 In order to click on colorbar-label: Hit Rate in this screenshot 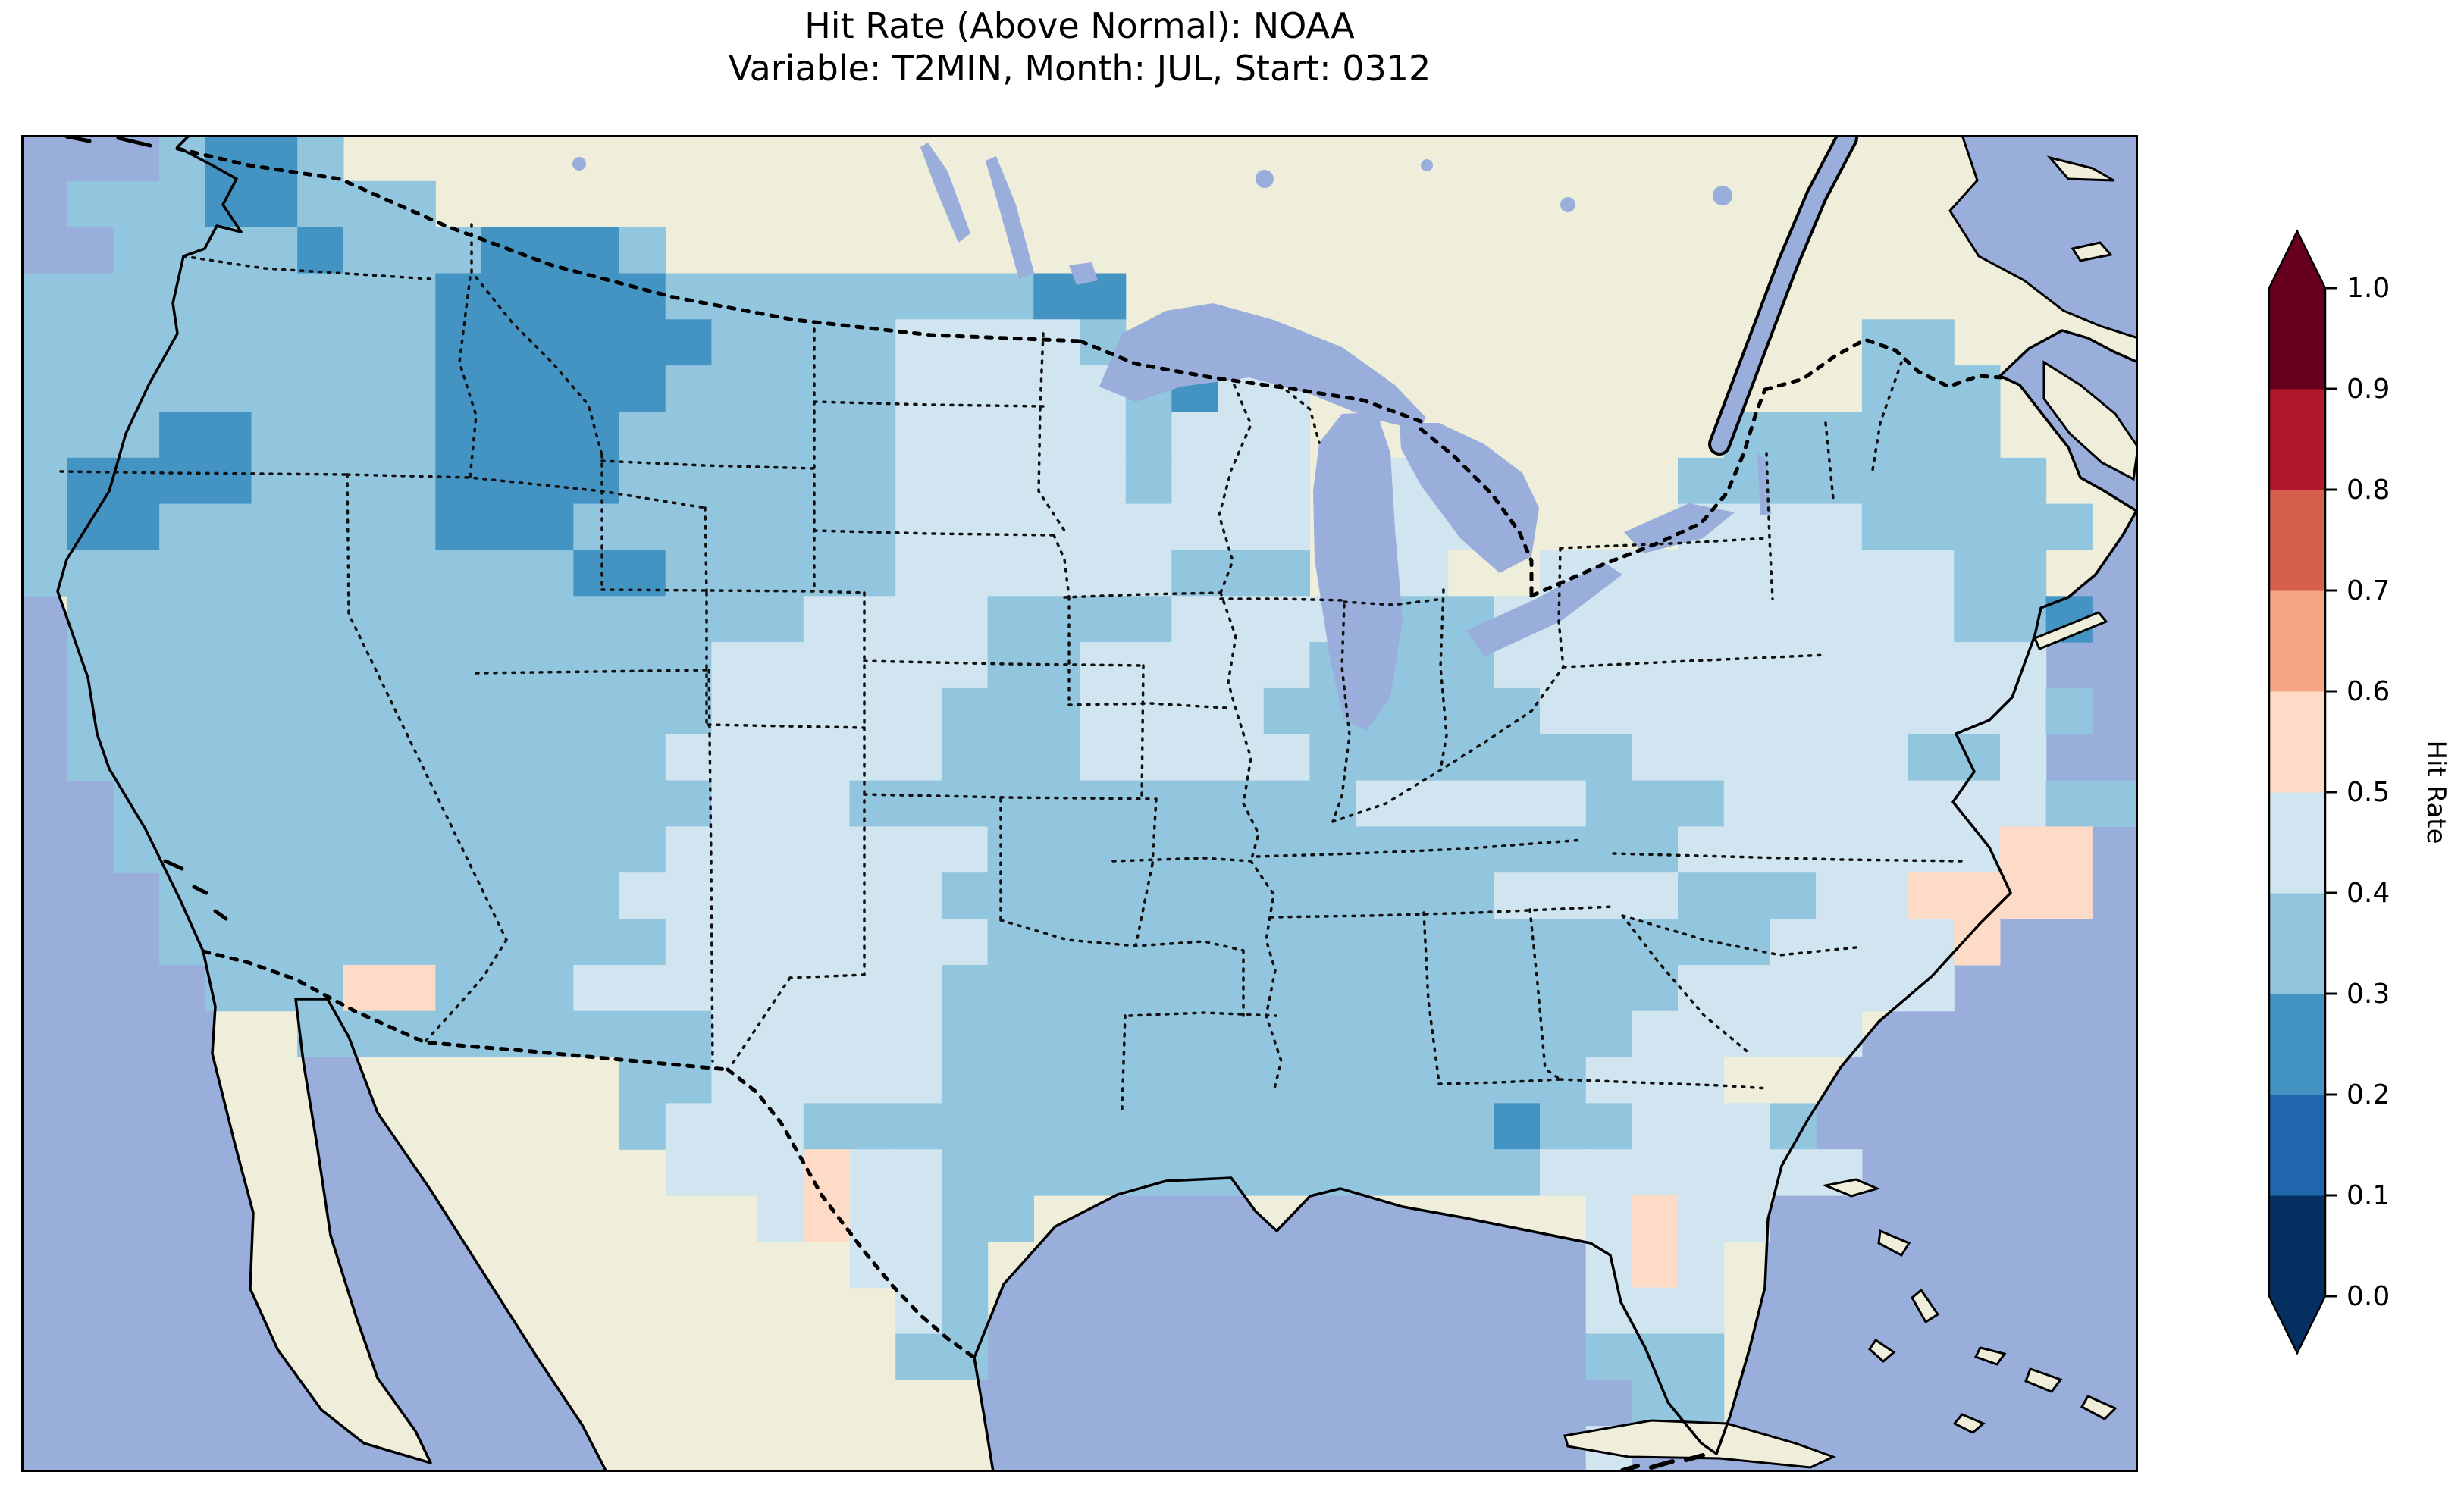, I will do `click(2436, 792)`.